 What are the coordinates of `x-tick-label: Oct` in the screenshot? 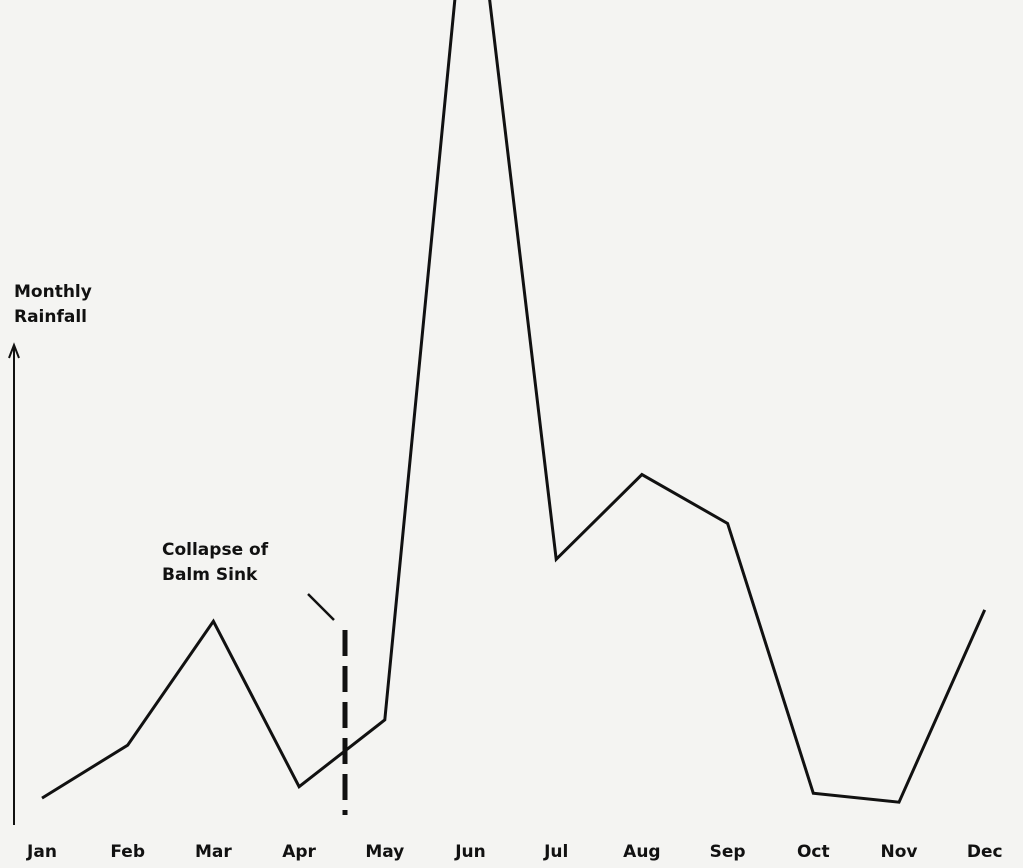 It's located at (813, 852).